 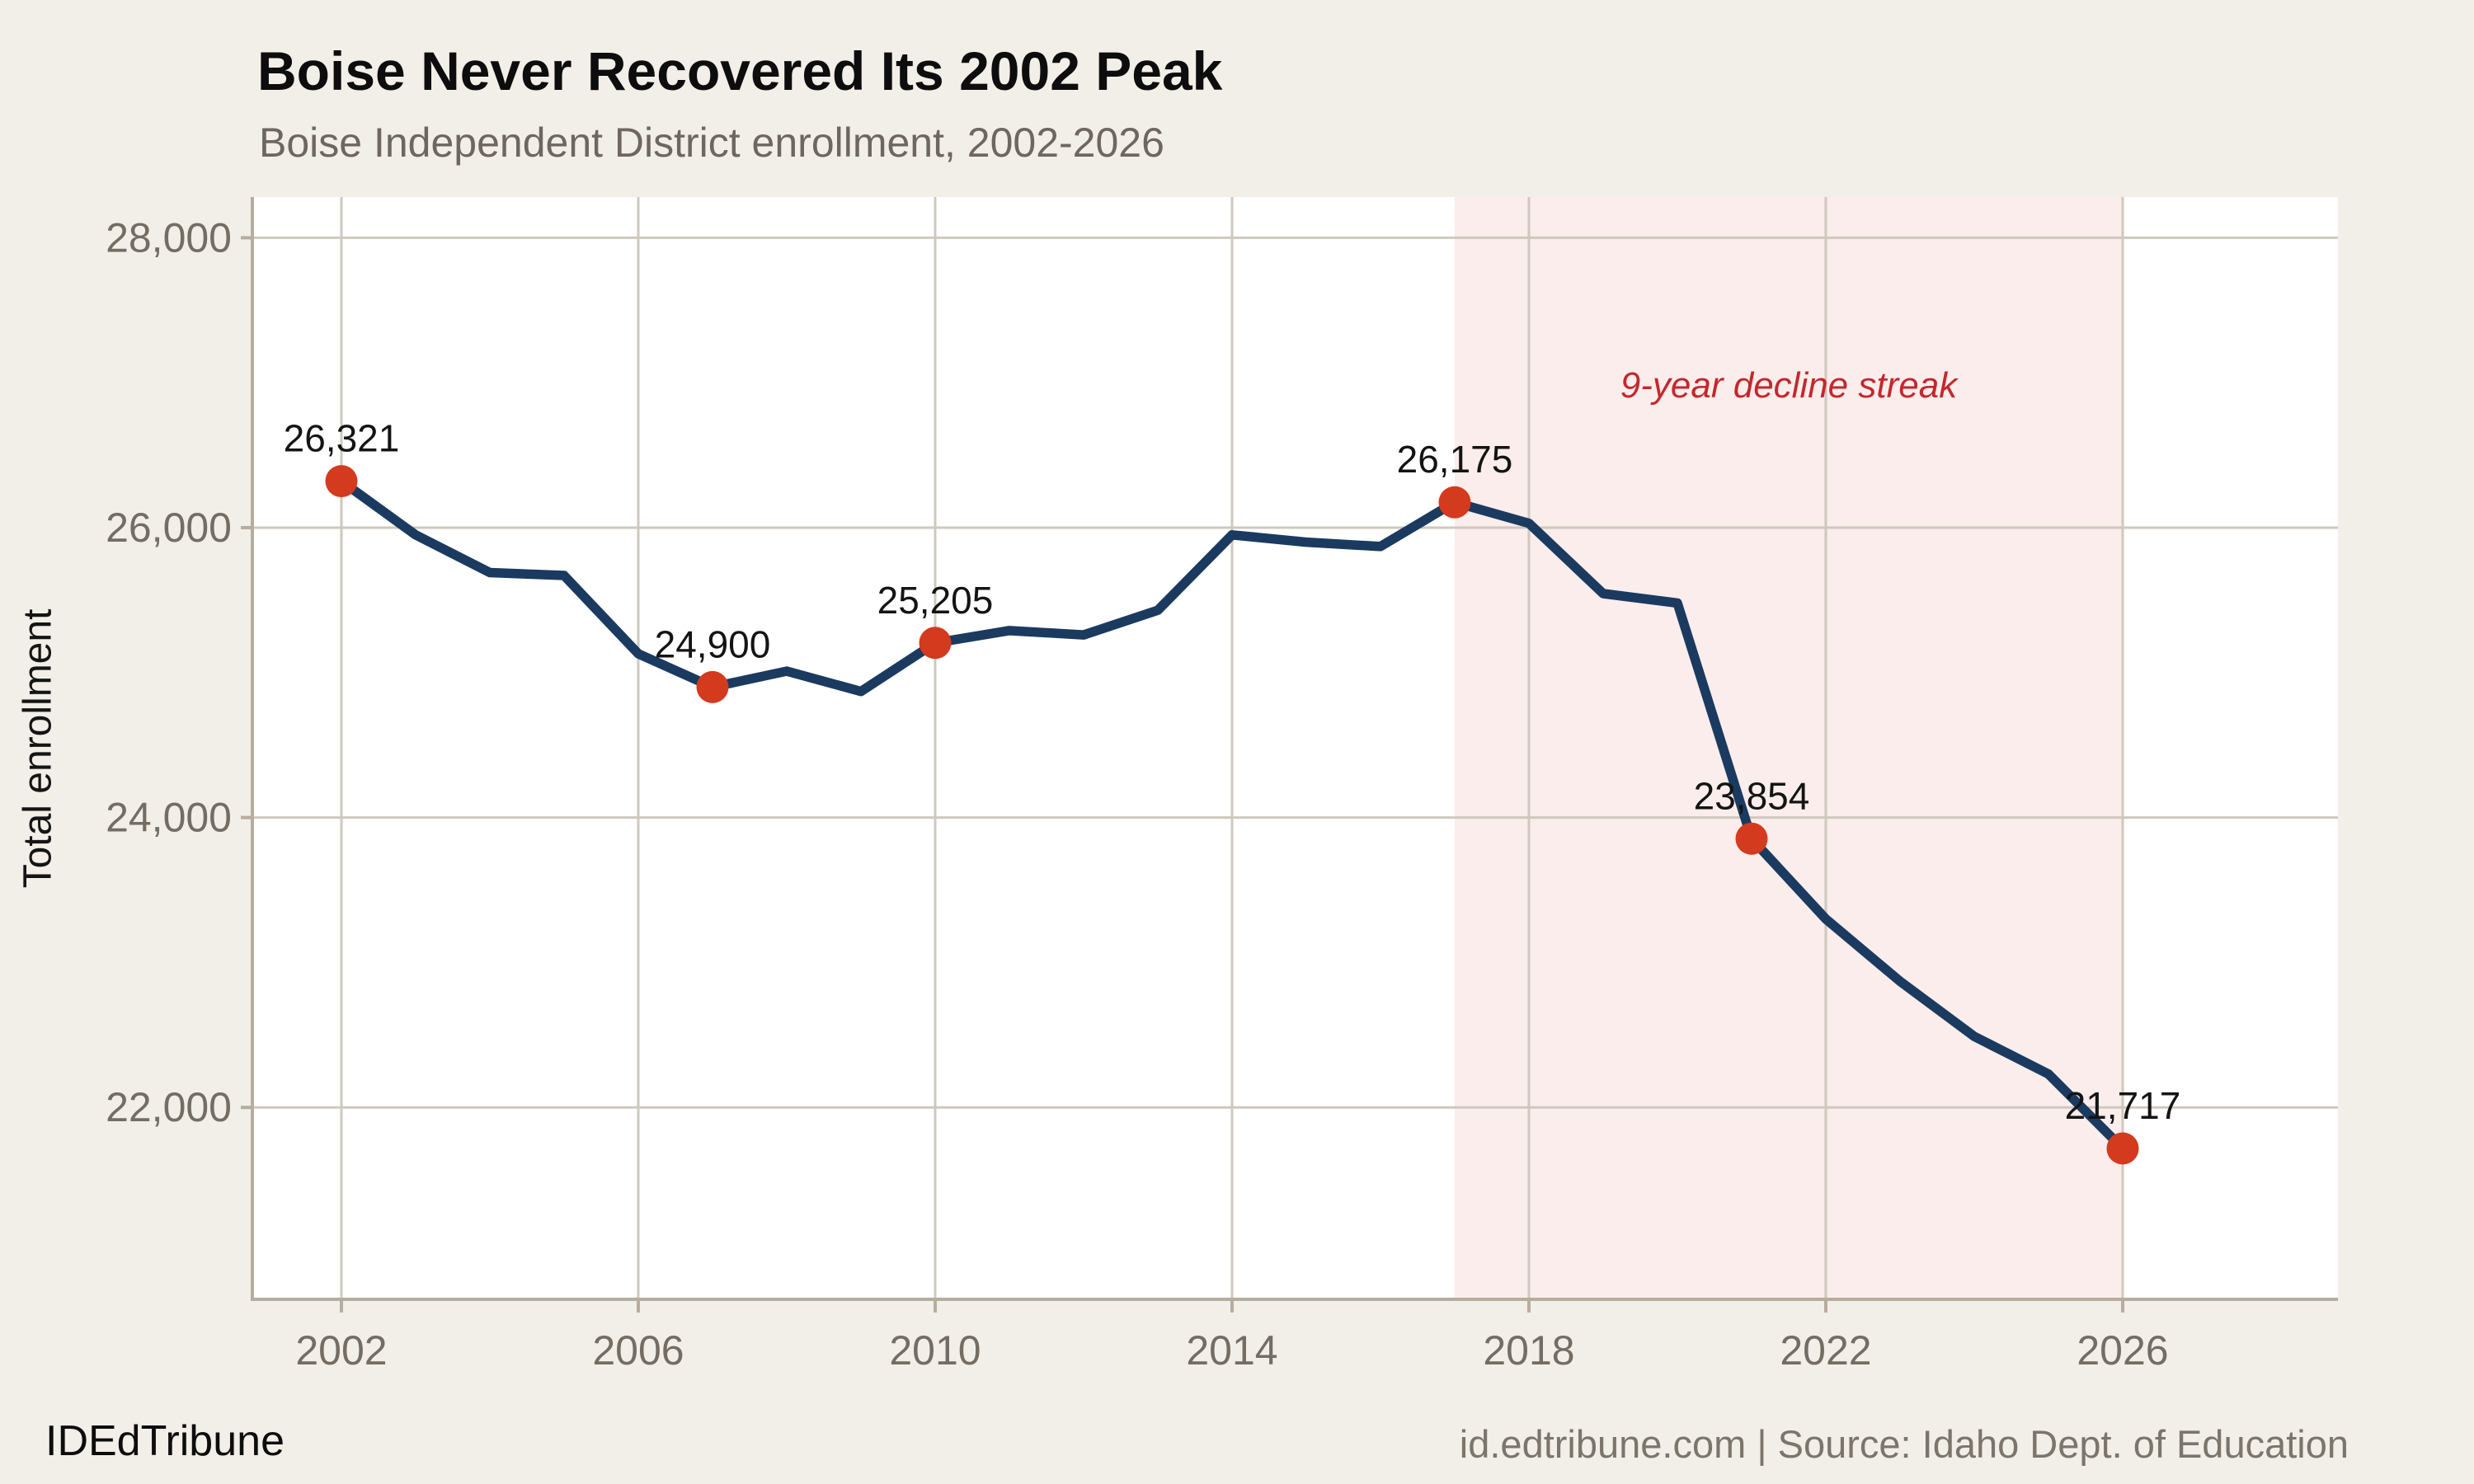 I want to click on x-tick-label: 2010, so click(x=935, y=1350).